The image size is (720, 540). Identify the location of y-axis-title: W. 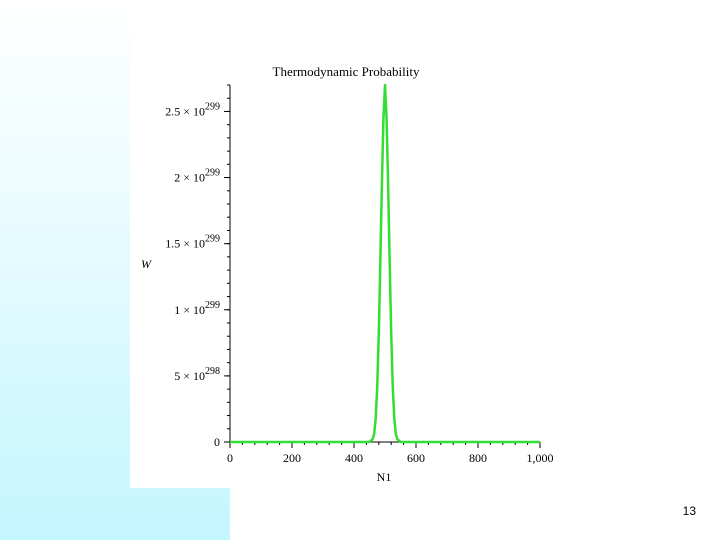
(146, 264).